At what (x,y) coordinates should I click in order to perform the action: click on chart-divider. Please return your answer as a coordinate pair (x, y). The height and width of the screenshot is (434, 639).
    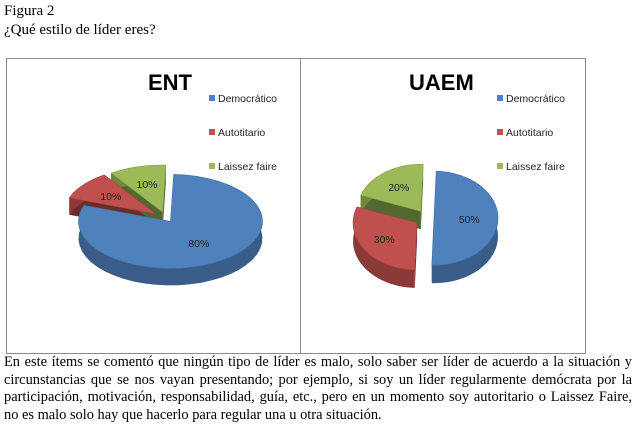
    Looking at the image, I should click on (300, 206).